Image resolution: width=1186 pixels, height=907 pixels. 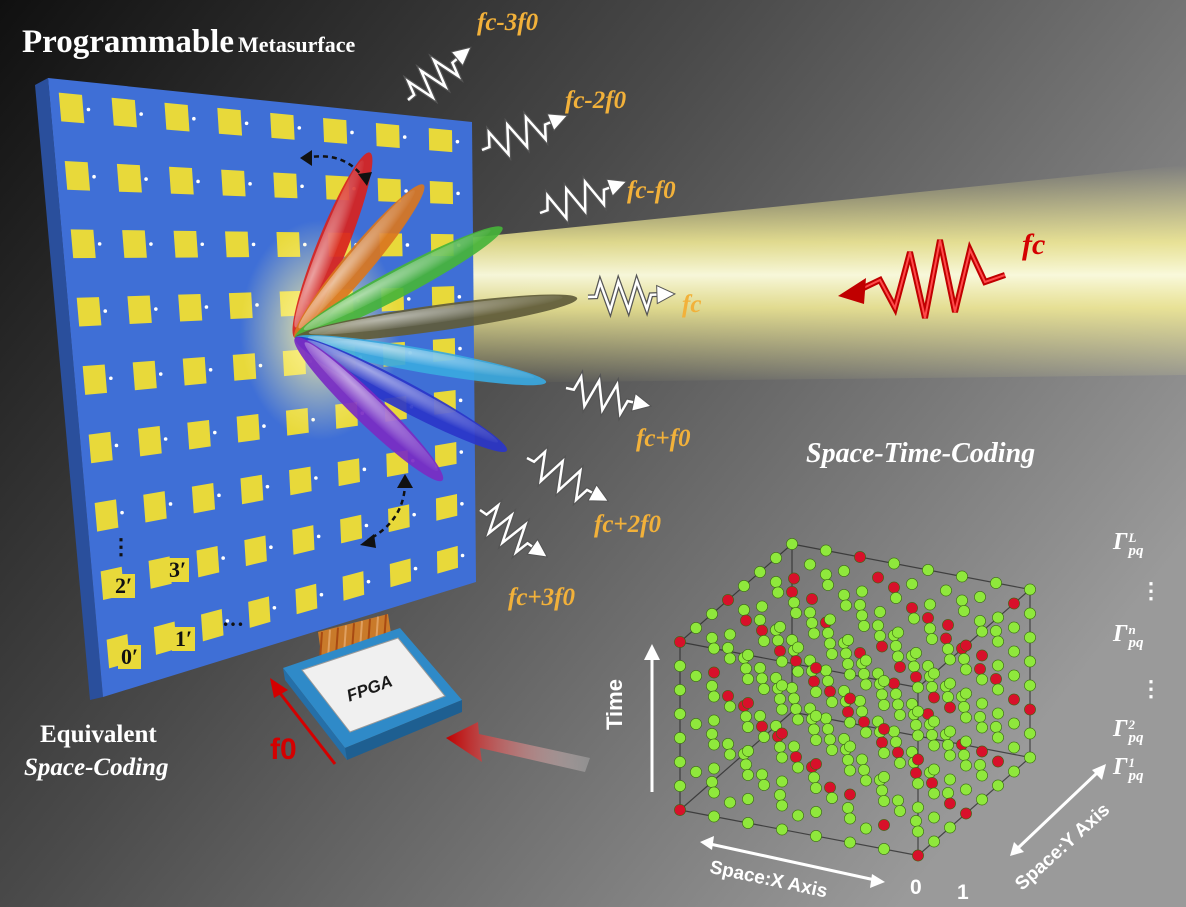 I want to click on harmonic-label-plus1: fc+f0, so click(x=663, y=438).